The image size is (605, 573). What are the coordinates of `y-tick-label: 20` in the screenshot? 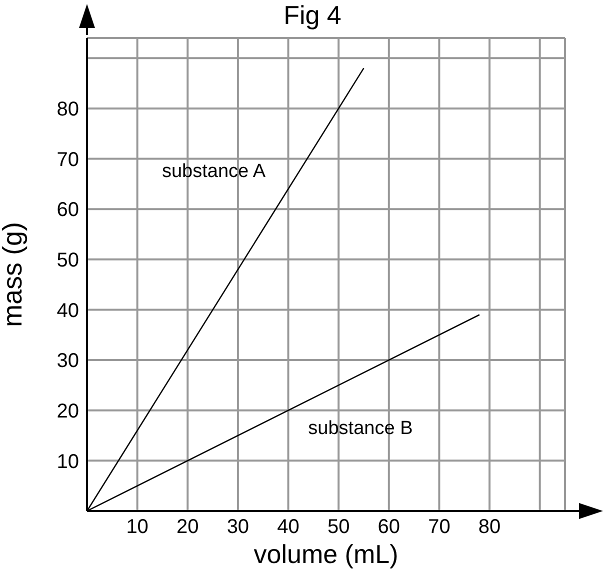 It's located at (67, 411).